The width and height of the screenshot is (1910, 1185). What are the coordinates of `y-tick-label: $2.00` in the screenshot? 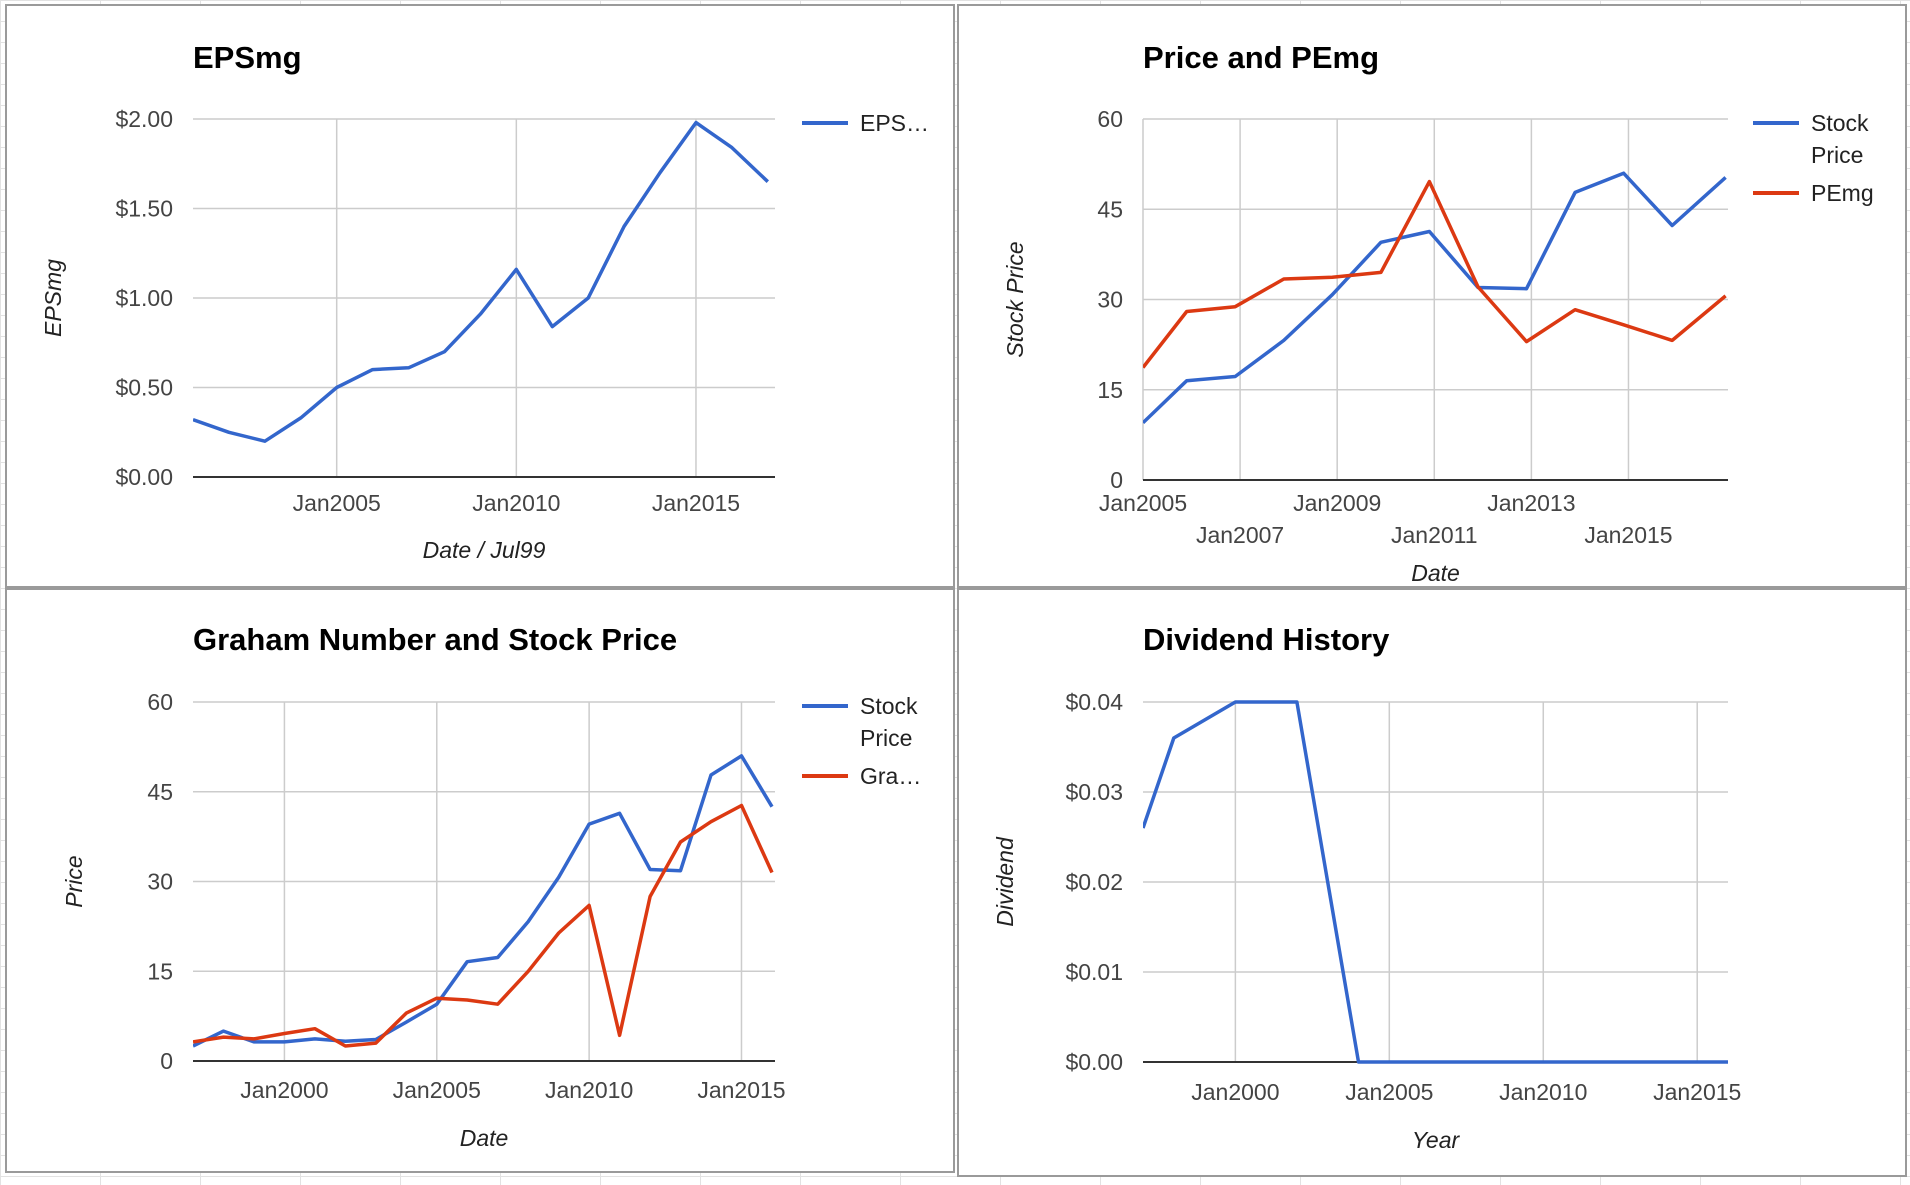 It's located at (144, 119).